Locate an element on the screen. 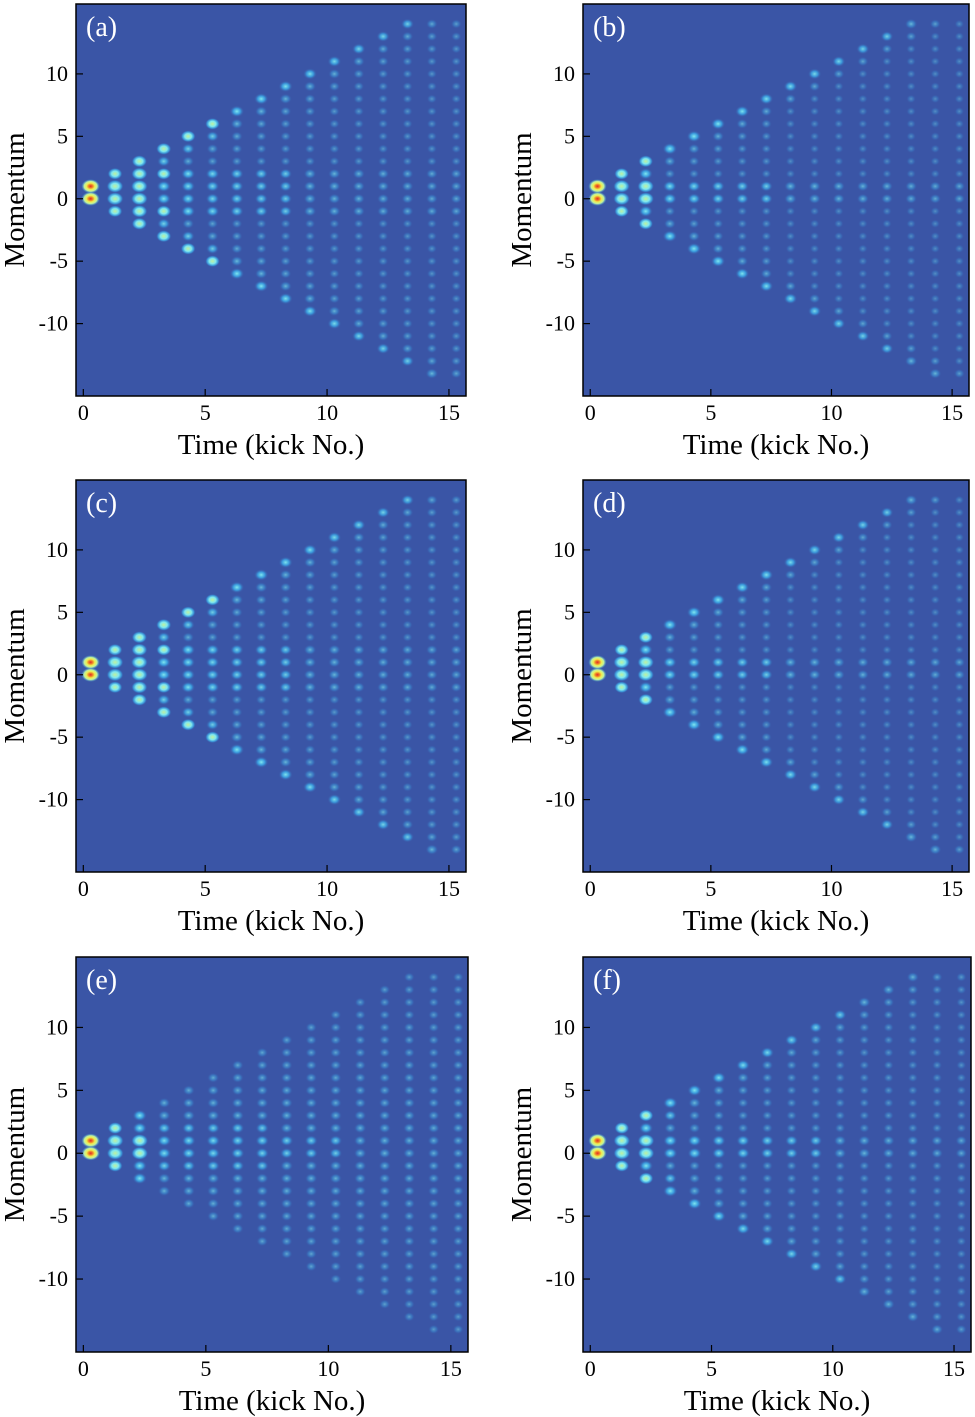 This screenshot has width=975, height=1417. y-tick-label: -10 is located at coordinates (53, 323).